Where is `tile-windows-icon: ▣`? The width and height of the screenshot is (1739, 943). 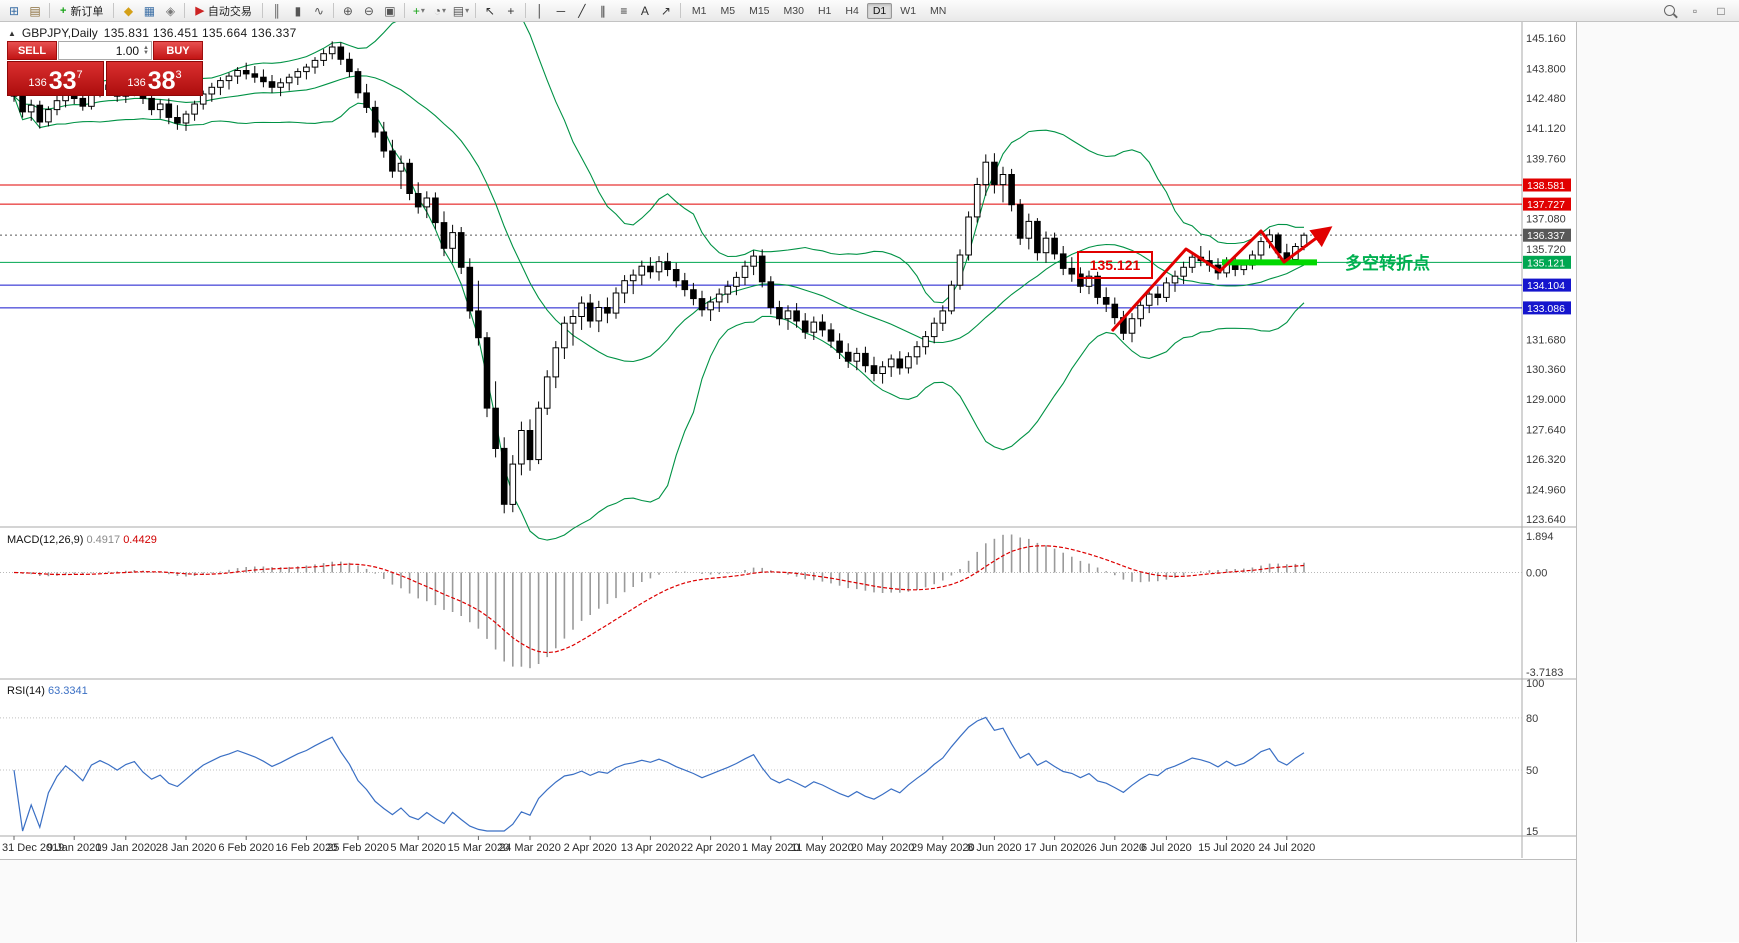
tile-windows-icon: ▣ is located at coordinates (390, 11).